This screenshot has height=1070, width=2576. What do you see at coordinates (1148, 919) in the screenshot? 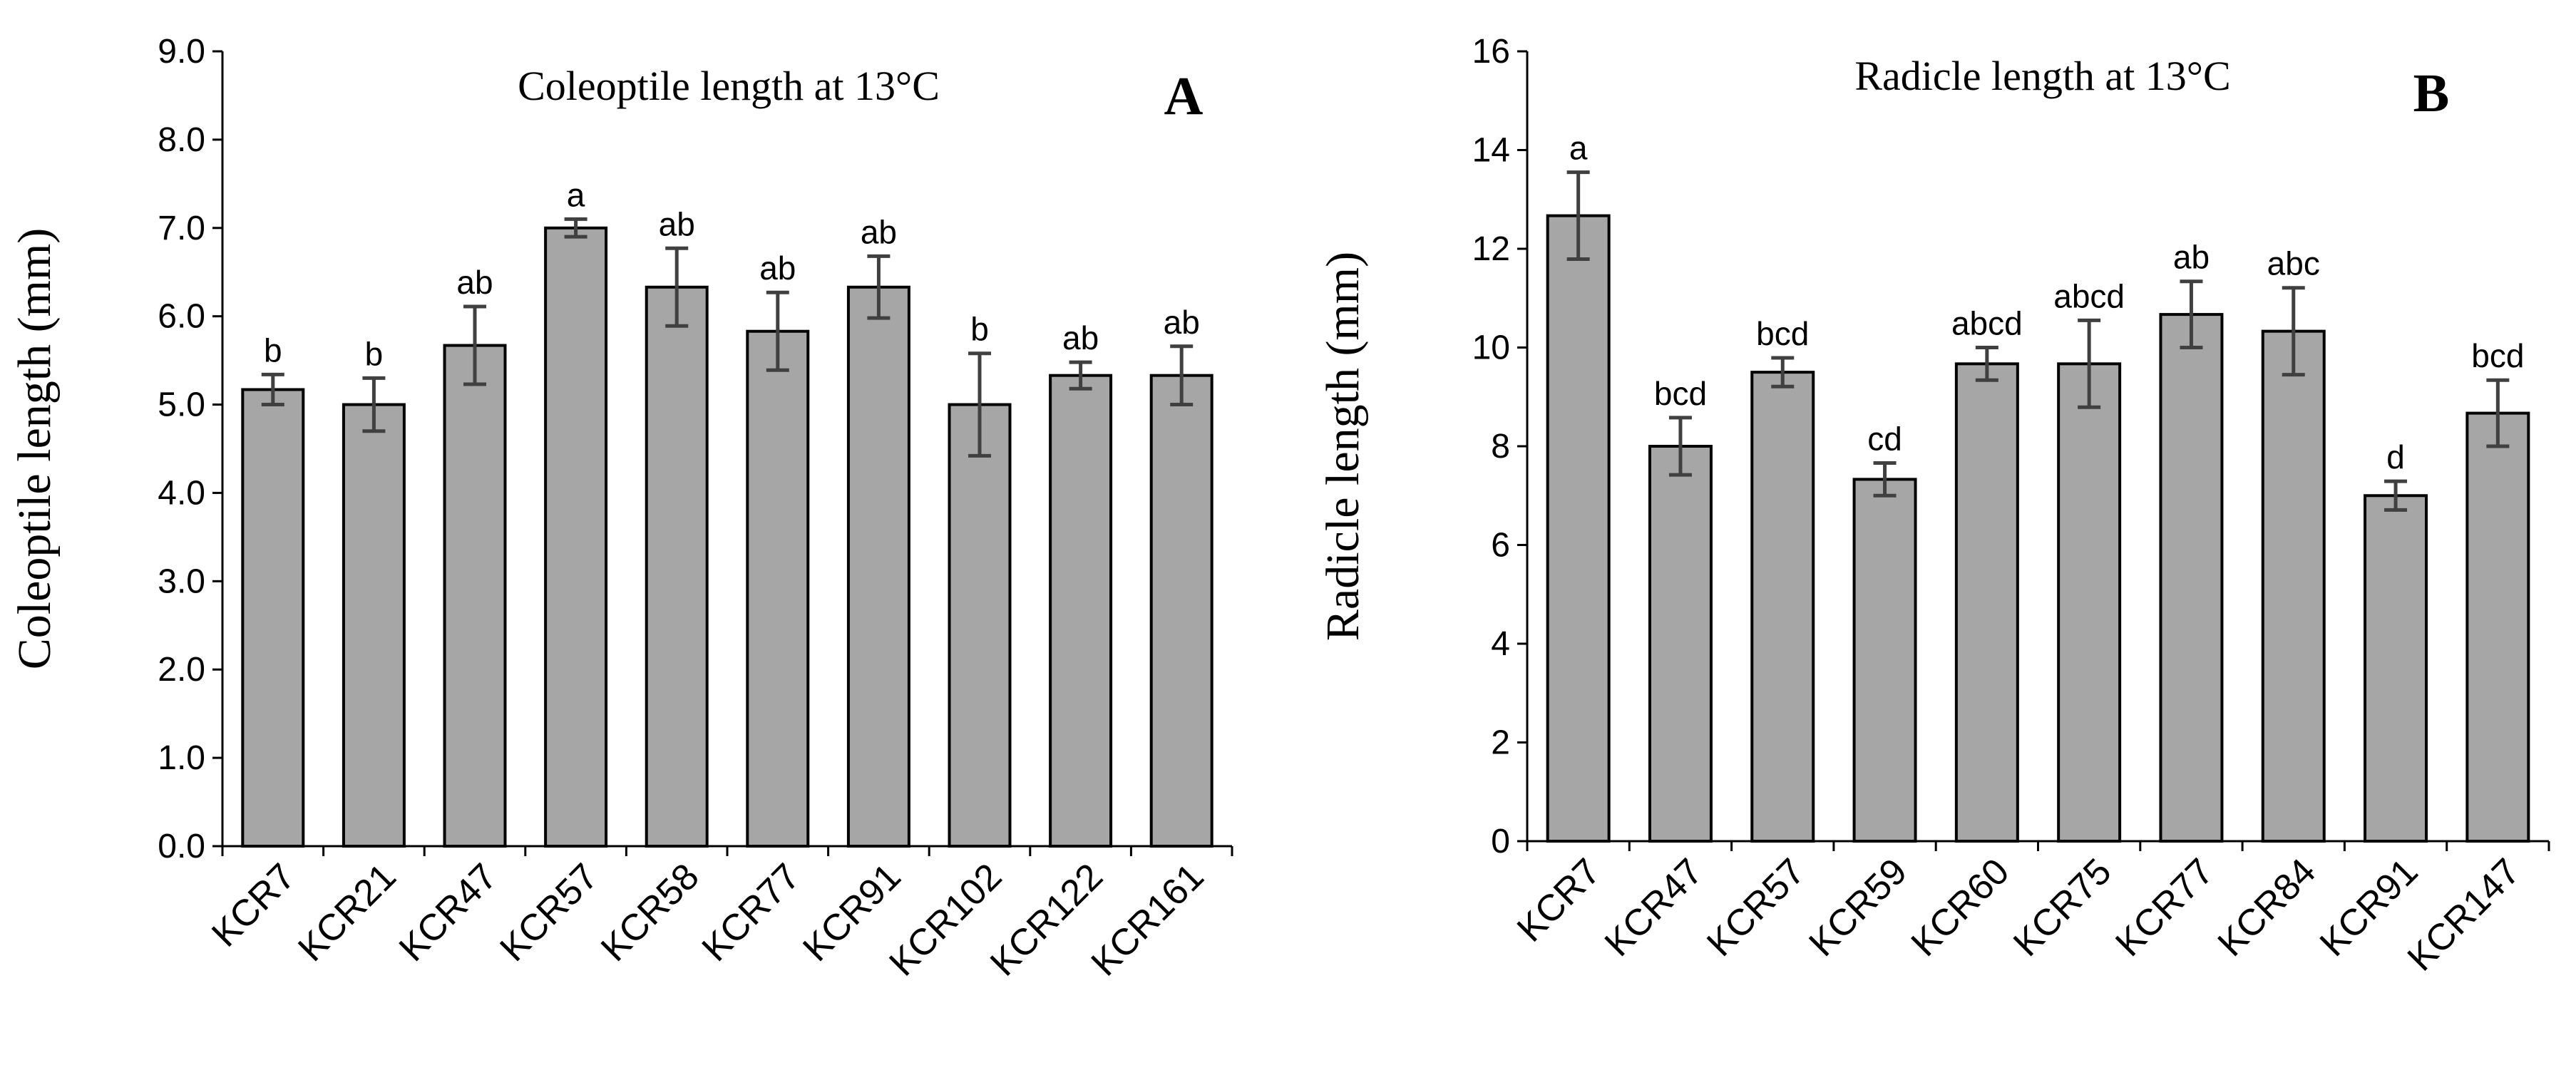
I see `category-label: KCR161` at bounding box center [1148, 919].